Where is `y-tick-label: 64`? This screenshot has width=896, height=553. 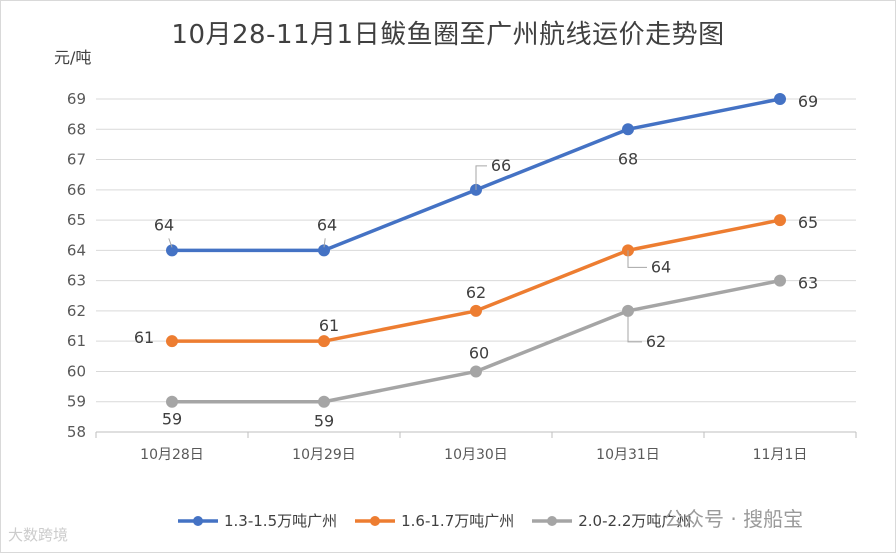 y-tick-label: 64 is located at coordinates (76, 250).